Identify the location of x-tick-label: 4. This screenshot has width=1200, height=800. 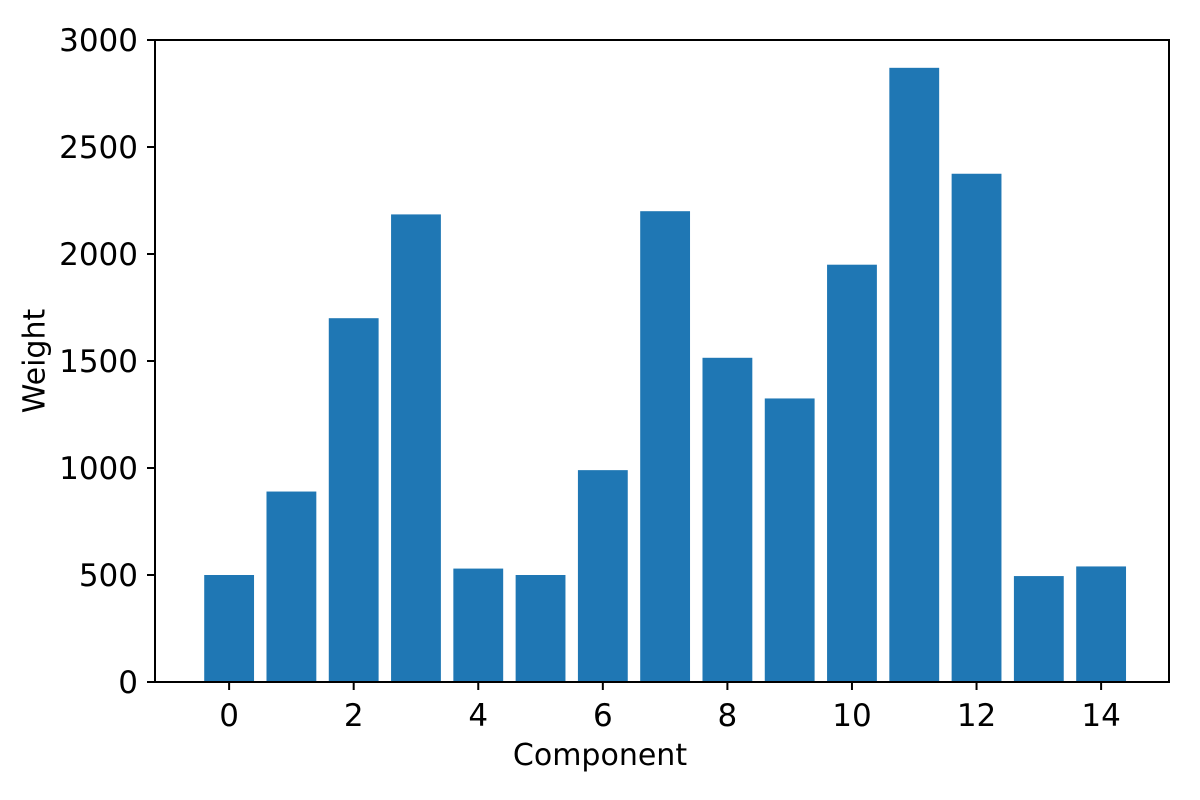
(478, 716).